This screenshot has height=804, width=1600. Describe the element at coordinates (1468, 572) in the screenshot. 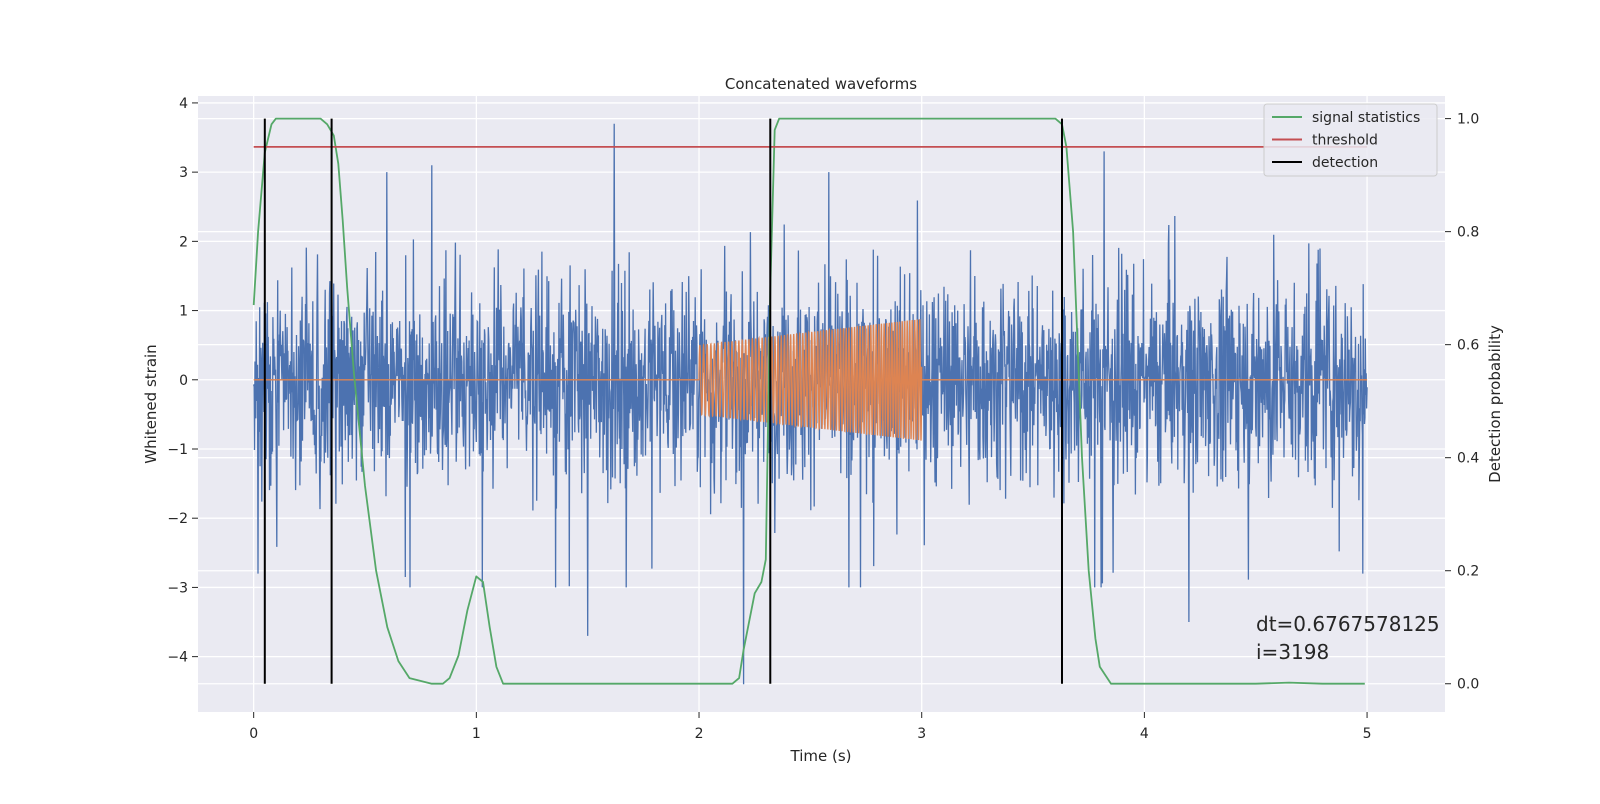

I see `y2-tick-label: 0.2` at that location.